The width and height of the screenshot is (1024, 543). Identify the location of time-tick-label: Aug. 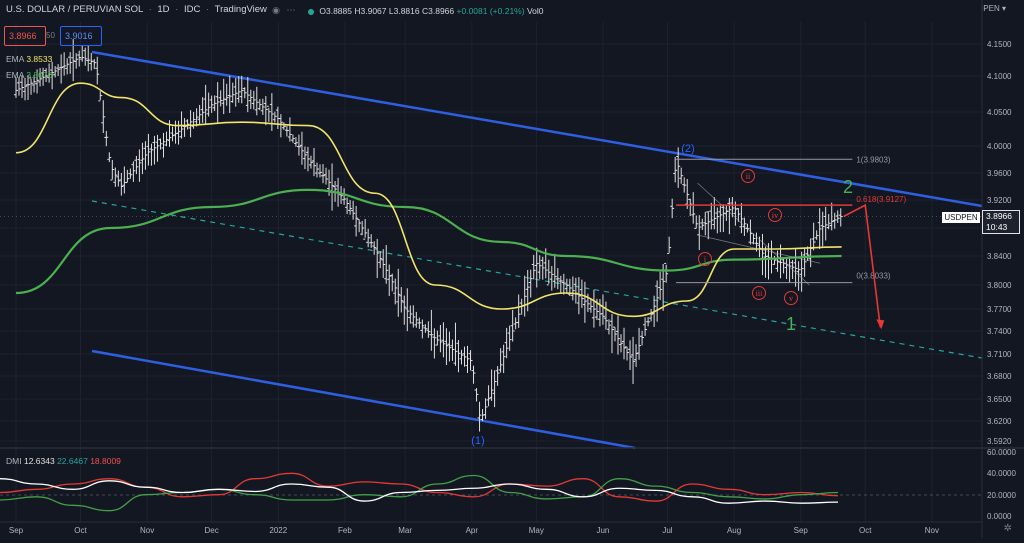
(734, 530).